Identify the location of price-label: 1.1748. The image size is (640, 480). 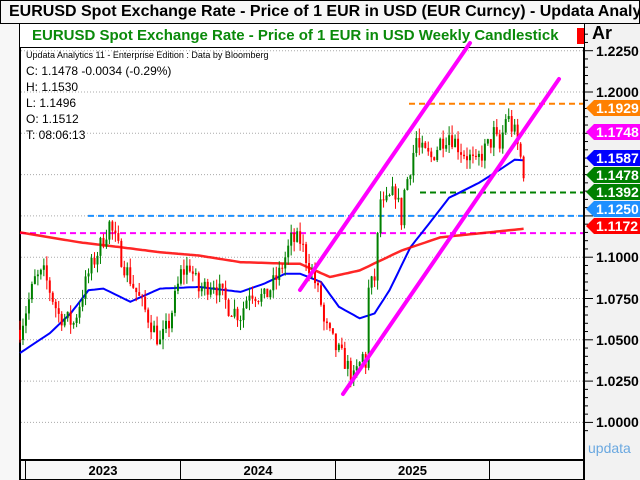
(613, 132).